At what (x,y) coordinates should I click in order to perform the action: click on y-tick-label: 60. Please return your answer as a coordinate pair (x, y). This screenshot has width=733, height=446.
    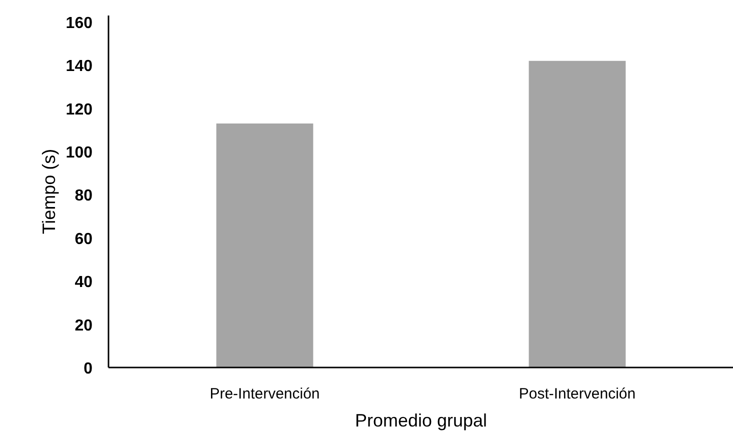
    Looking at the image, I should click on (83, 239).